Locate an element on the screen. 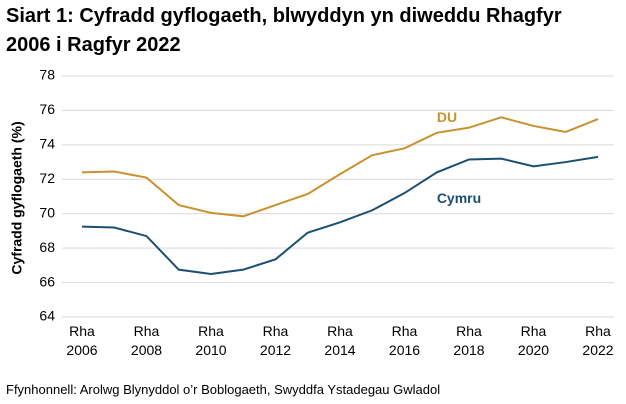 This screenshot has height=404, width=626. y-tick-label: 78 is located at coordinates (47, 75).